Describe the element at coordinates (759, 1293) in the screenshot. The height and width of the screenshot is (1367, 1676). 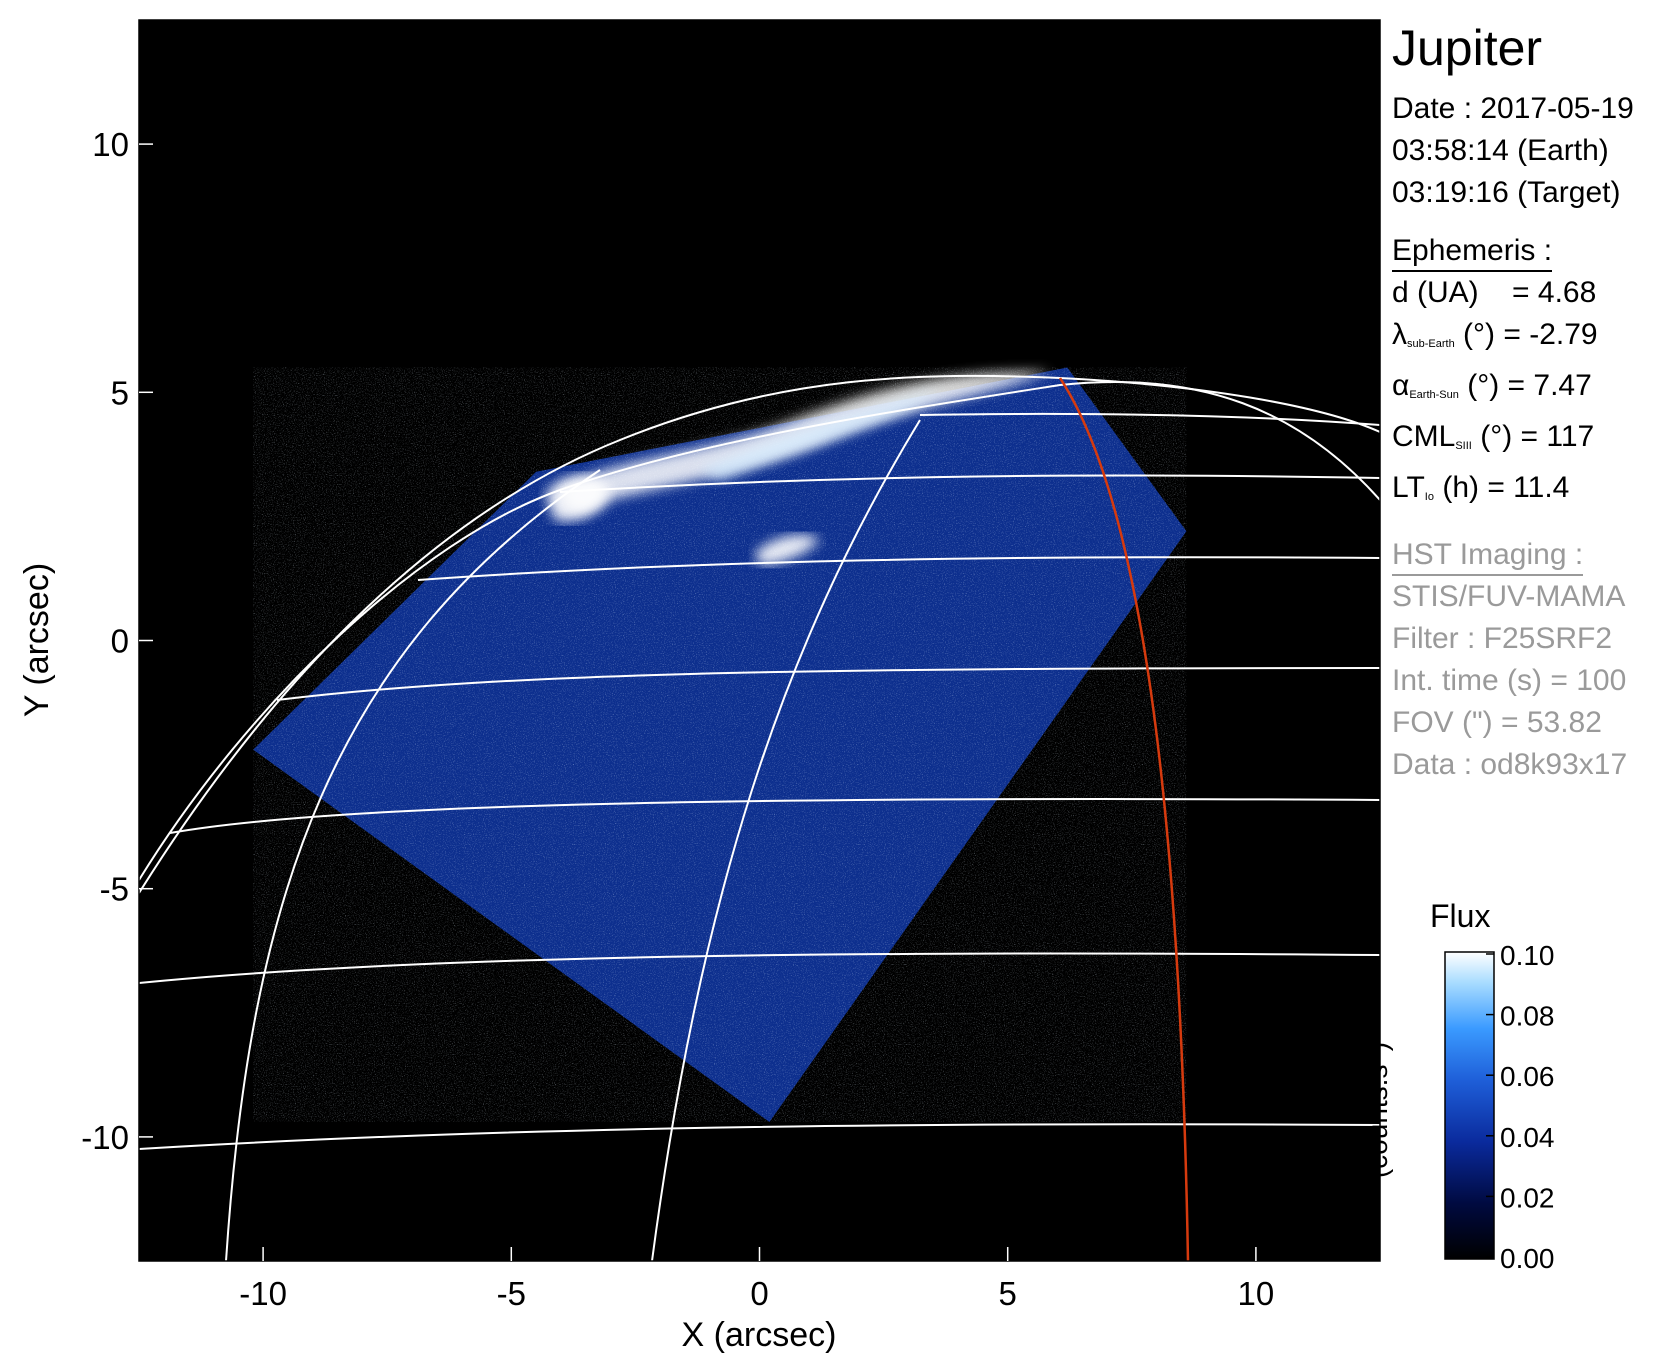
I see `x-tick-label: 0` at that location.